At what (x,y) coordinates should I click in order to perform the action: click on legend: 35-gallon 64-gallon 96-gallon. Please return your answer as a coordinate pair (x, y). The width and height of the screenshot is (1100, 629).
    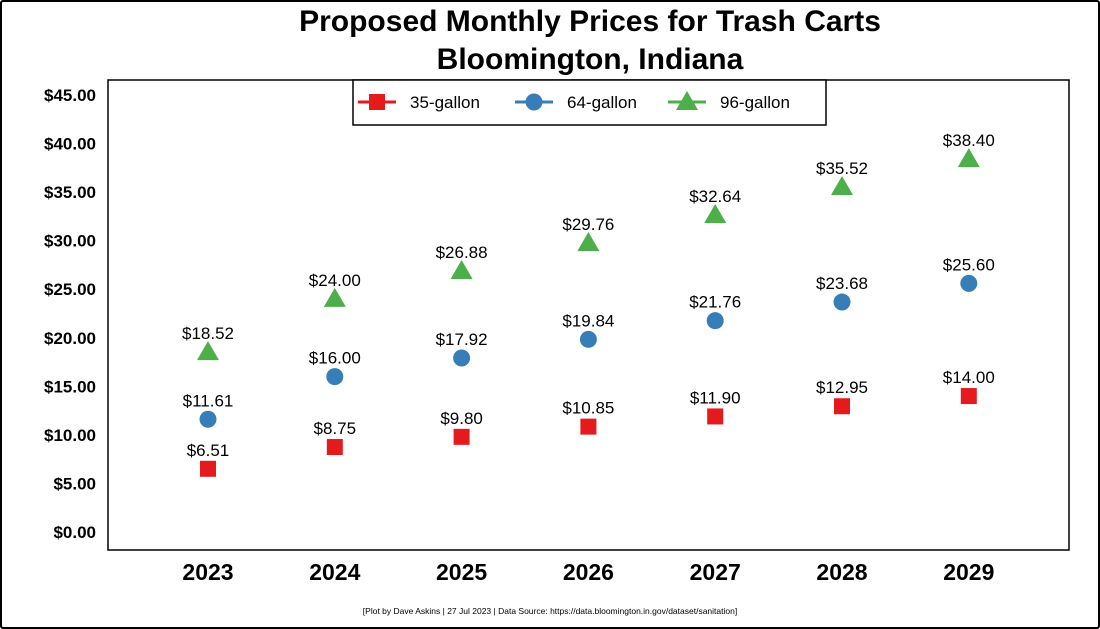
    Looking at the image, I should click on (589, 102).